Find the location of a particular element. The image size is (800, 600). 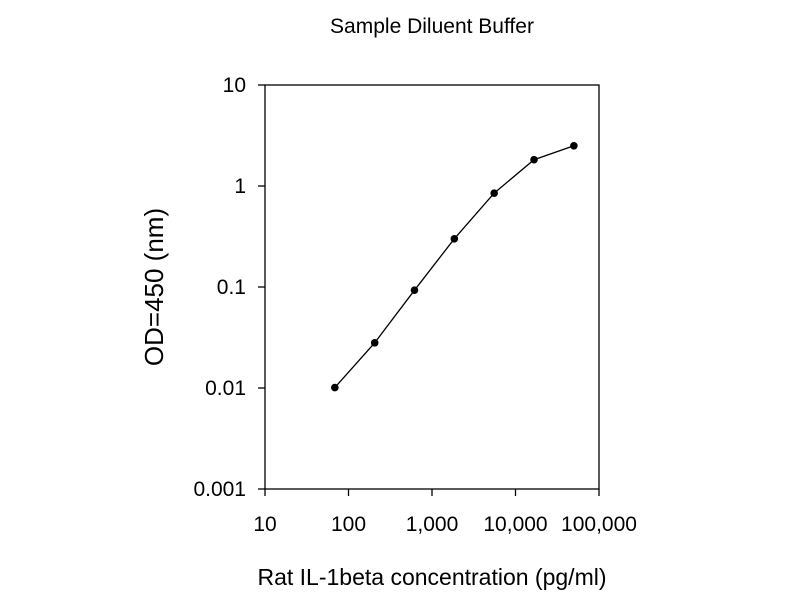

x-axis-title: Rat IL-1beta concentration (pg/ml) is located at coordinates (431, 577).